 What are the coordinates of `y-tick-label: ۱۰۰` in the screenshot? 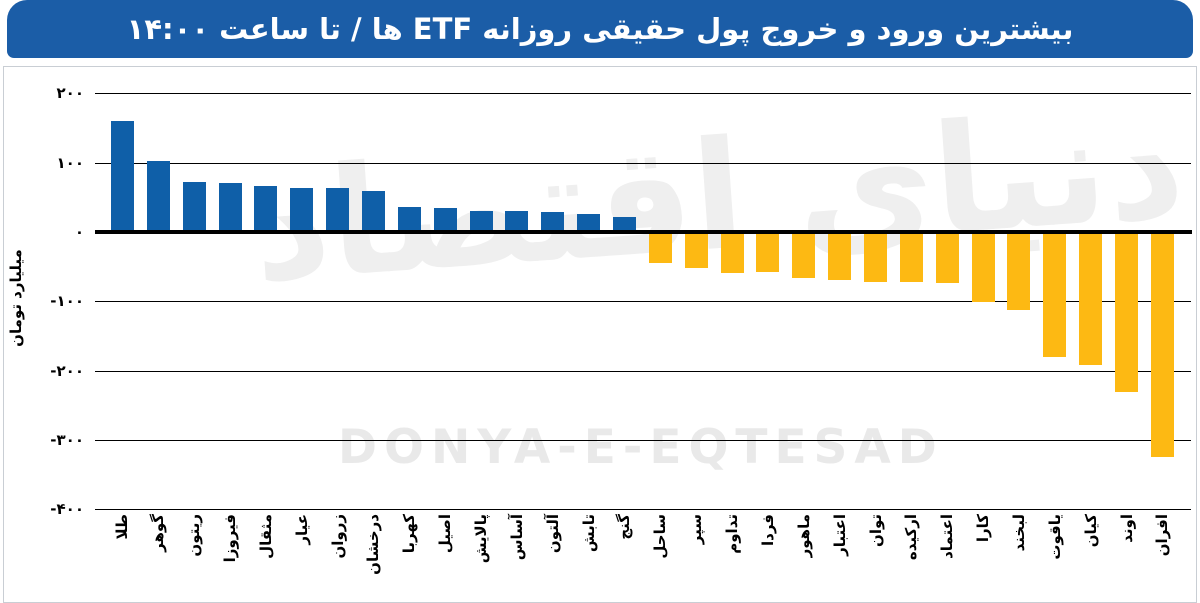 It's located at (70, 162).